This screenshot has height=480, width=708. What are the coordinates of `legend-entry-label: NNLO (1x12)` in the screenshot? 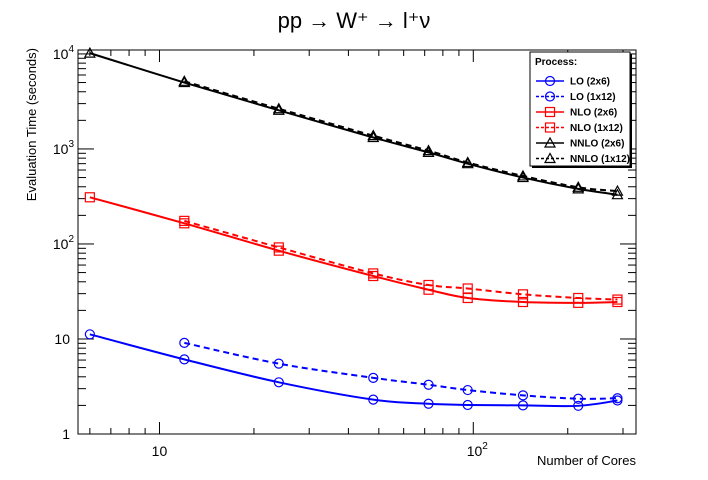 It's located at (600, 159).